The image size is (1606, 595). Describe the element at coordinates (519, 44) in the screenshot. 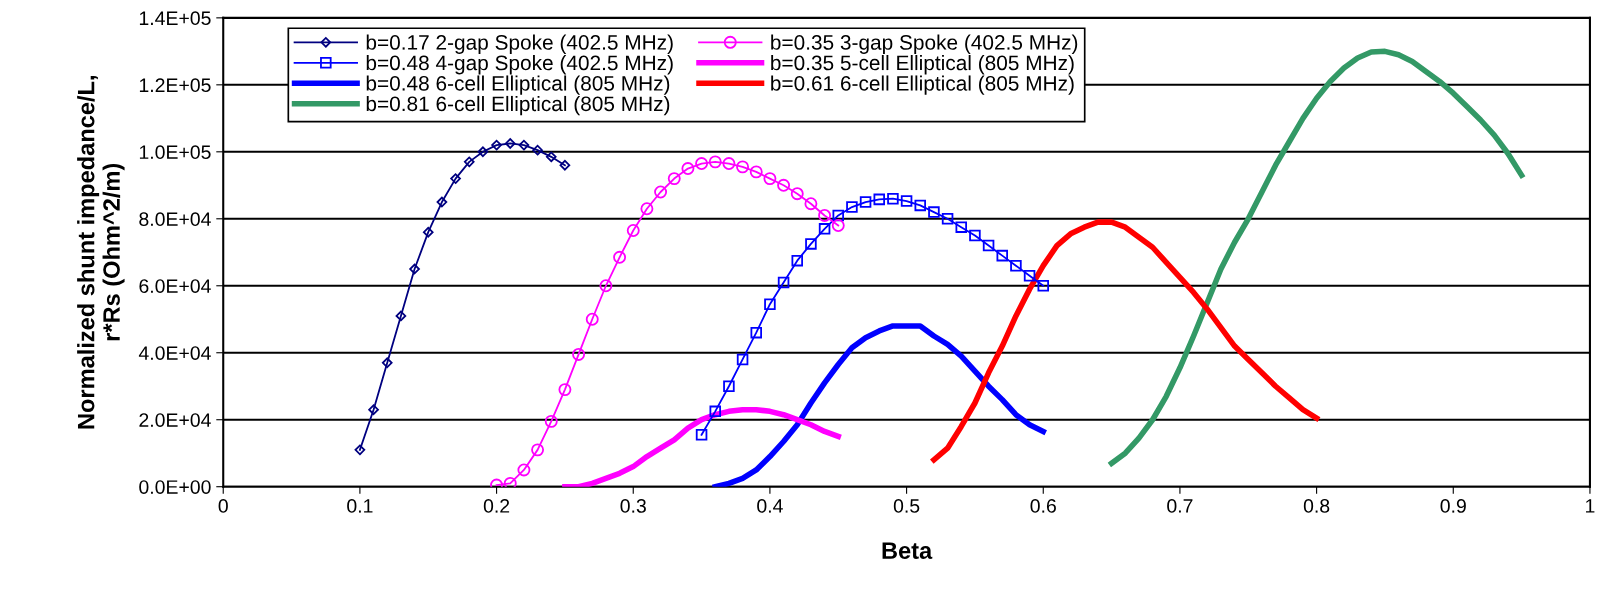

I see `legend-label: b=0.17 2-gap Spoke (402.5 MHz)` at that location.